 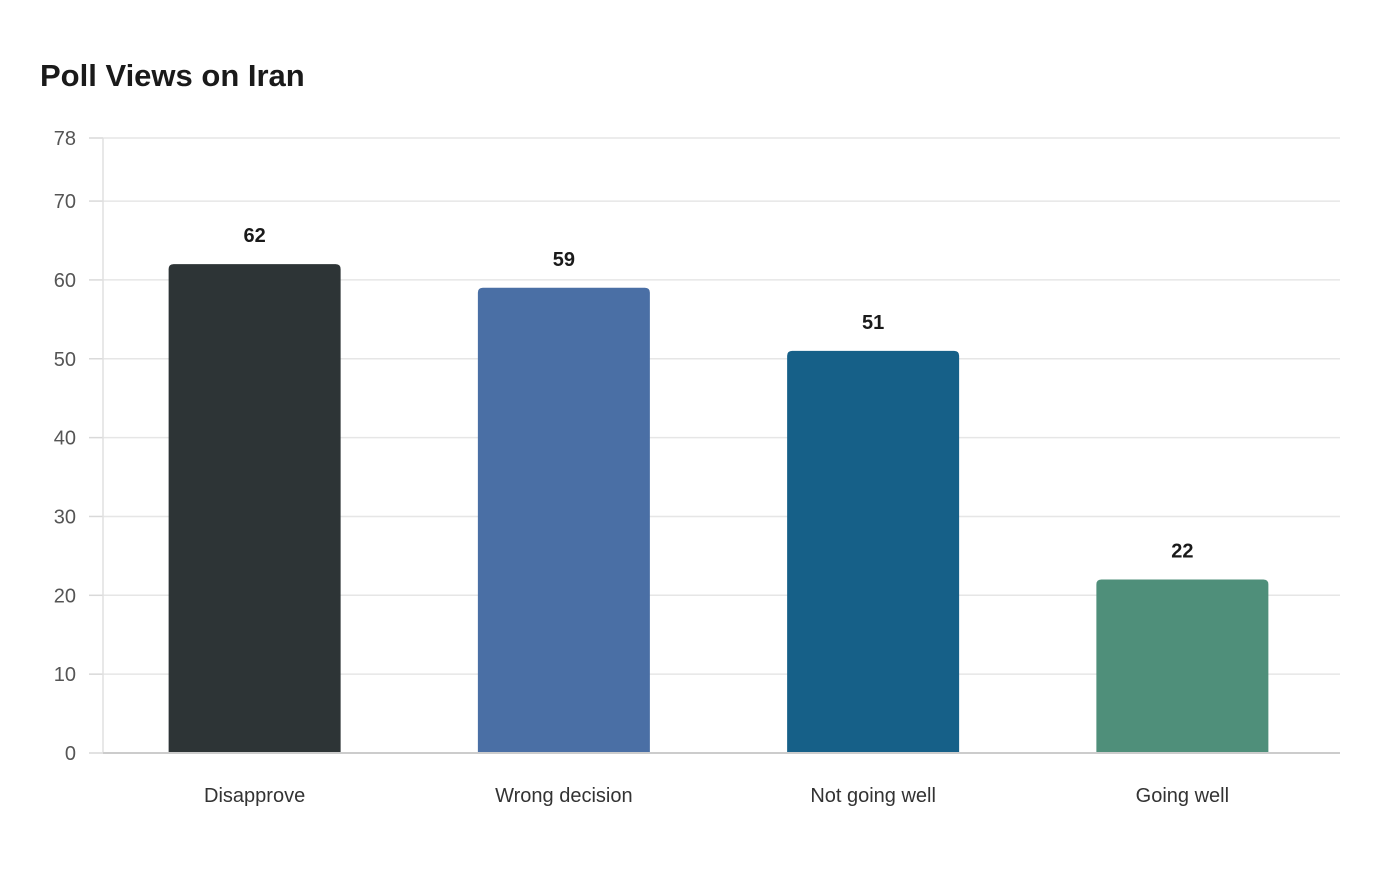 I want to click on data-label: 59, so click(x=564, y=260).